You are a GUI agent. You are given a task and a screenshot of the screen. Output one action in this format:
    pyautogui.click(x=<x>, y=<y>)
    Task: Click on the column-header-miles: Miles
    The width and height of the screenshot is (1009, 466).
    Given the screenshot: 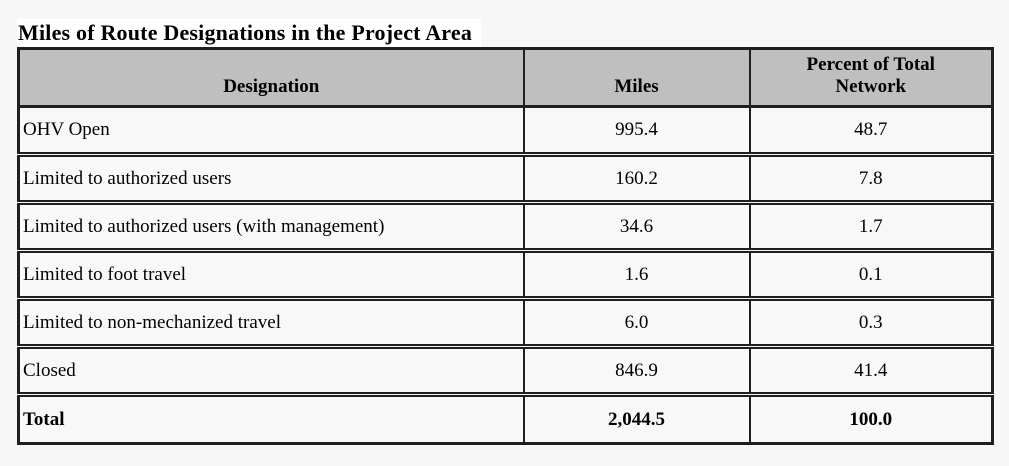 What is the action you would take?
    pyautogui.click(x=636, y=78)
    